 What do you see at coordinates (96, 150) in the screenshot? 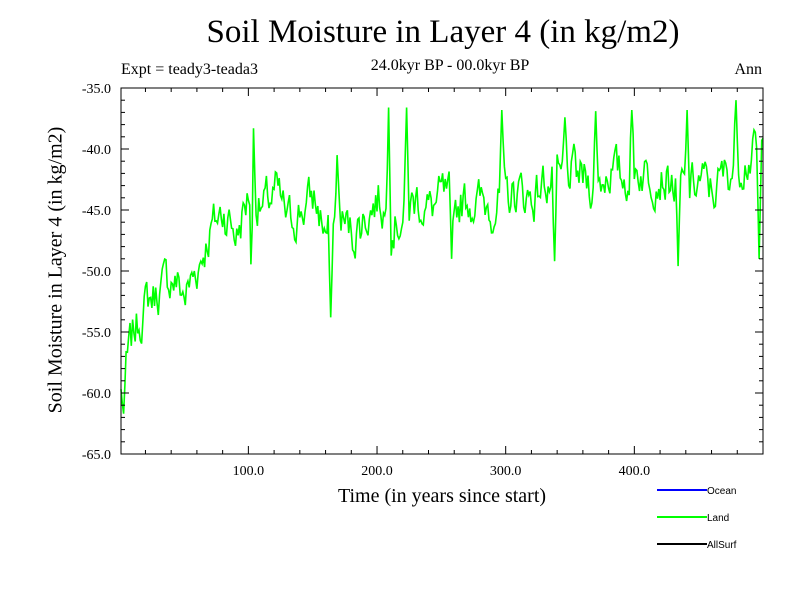
I see `y-tick-label: -40.0` at bounding box center [96, 150].